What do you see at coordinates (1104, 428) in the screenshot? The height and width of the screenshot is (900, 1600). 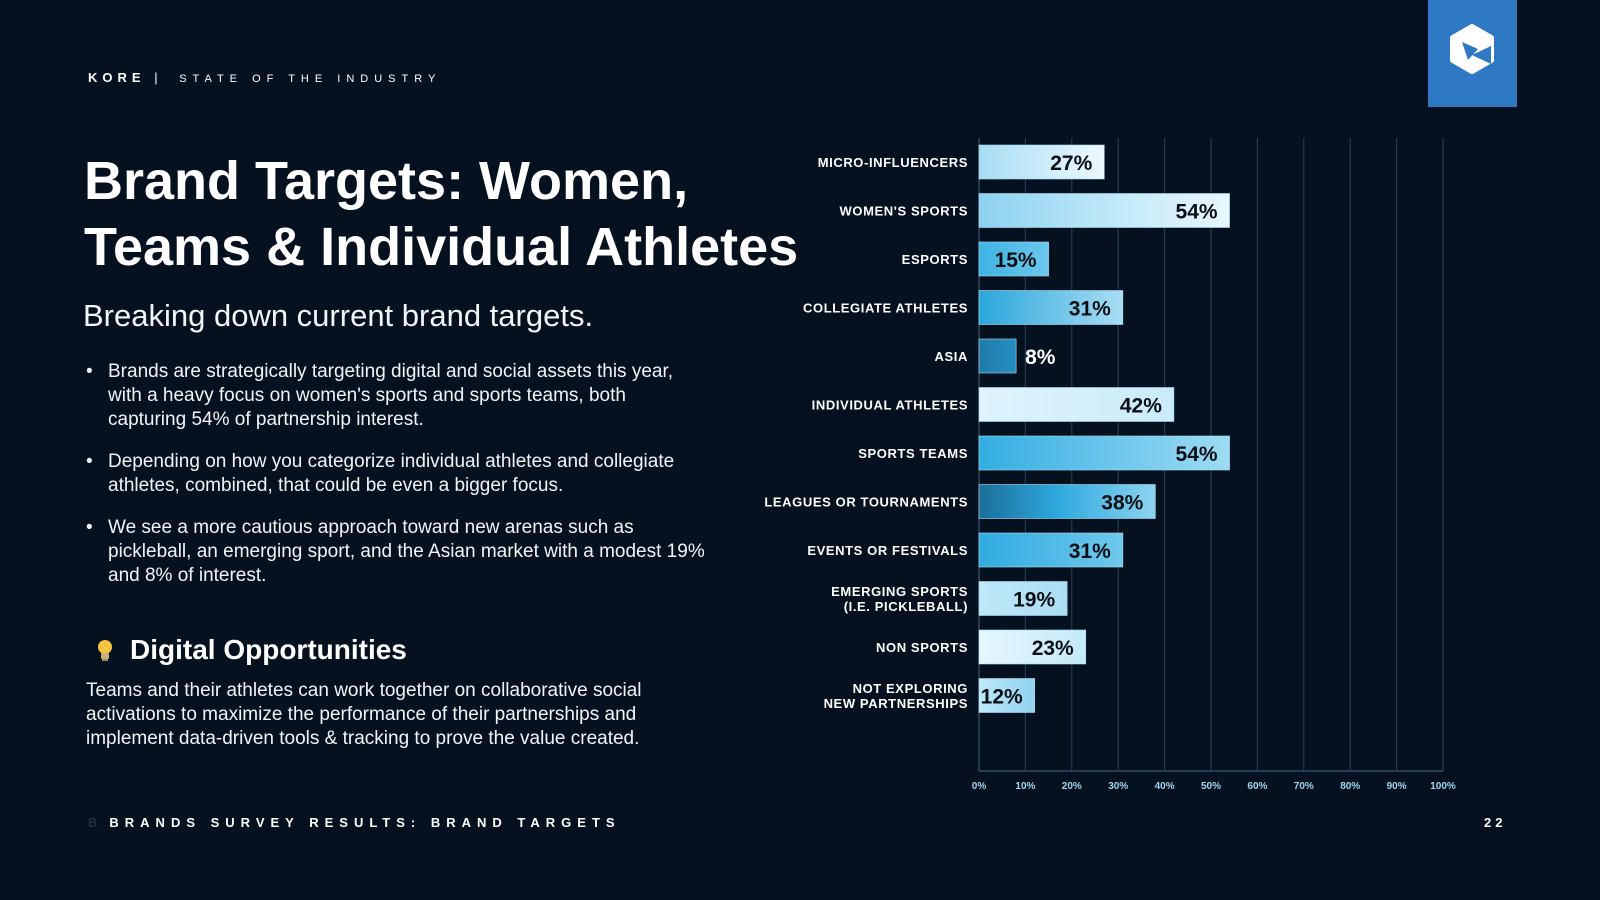 I see `chart-bars` at bounding box center [1104, 428].